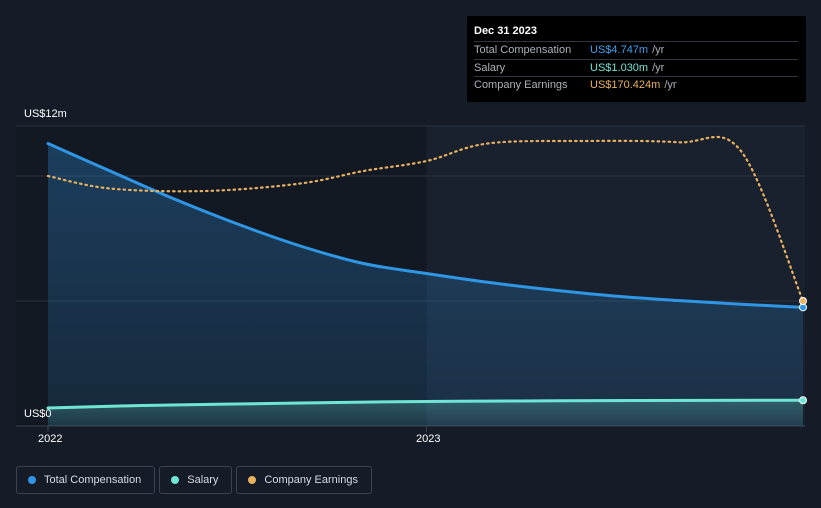 This screenshot has width=821, height=508. I want to click on tooltip-date: Dec 31 2023, so click(636, 33).